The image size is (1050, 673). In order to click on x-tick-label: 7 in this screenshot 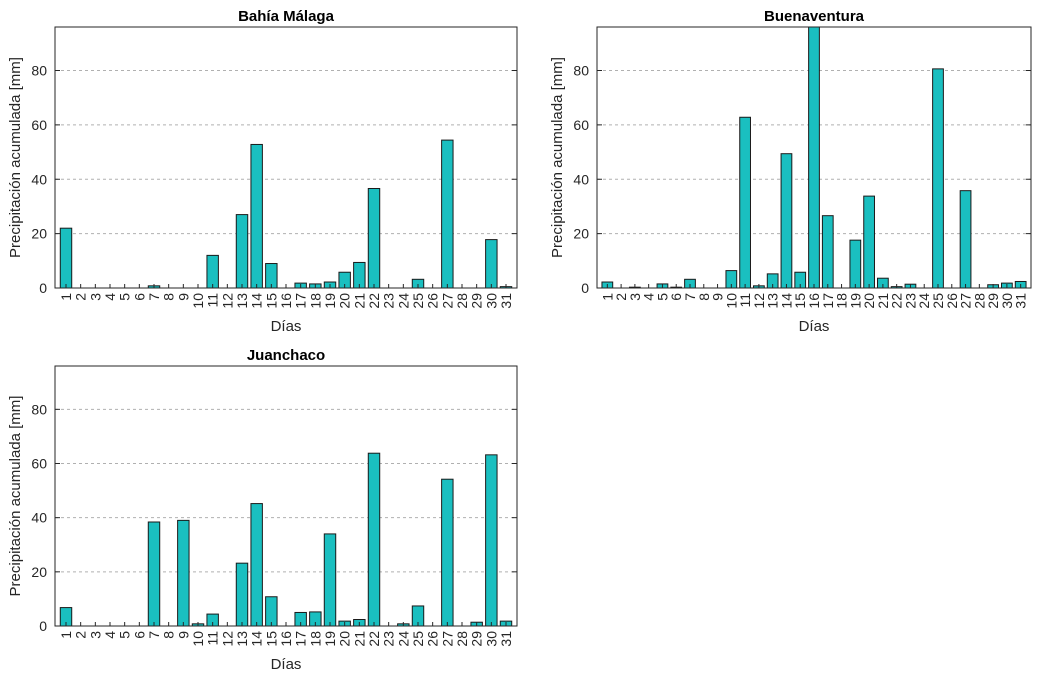, I will do `click(690, 297)`.